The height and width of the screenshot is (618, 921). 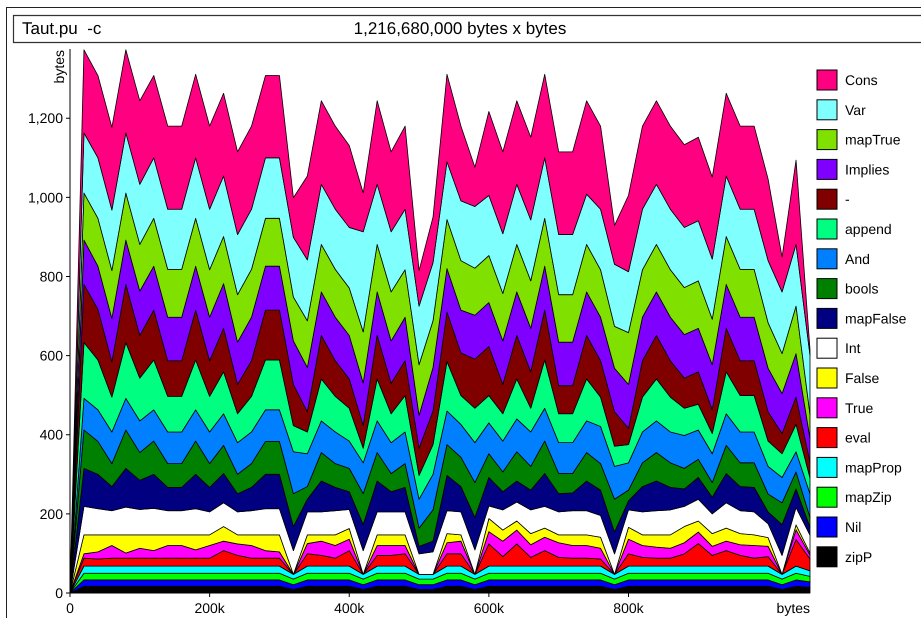 What do you see at coordinates (868, 229) in the screenshot?
I see `legend-label: append` at bounding box center [868, 229].